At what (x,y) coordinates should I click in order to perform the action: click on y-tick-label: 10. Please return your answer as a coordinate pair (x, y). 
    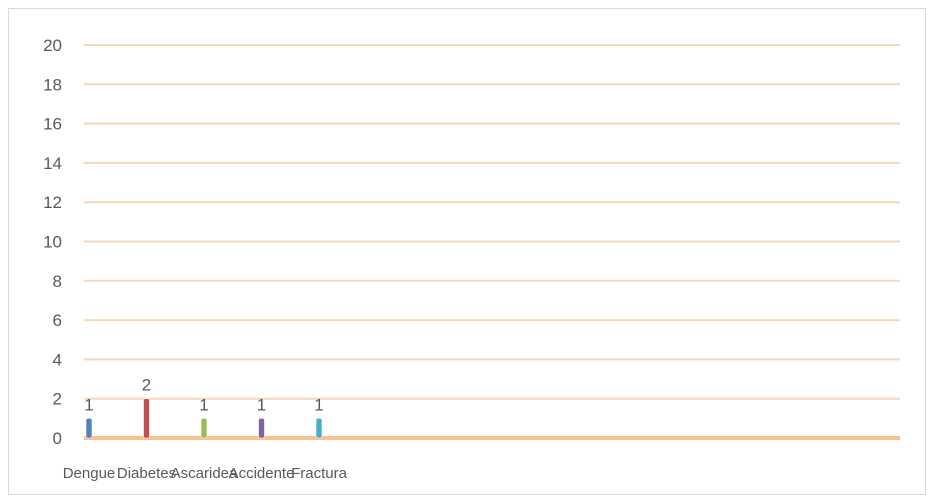
    Looking at the image, I should click on (52, 242).